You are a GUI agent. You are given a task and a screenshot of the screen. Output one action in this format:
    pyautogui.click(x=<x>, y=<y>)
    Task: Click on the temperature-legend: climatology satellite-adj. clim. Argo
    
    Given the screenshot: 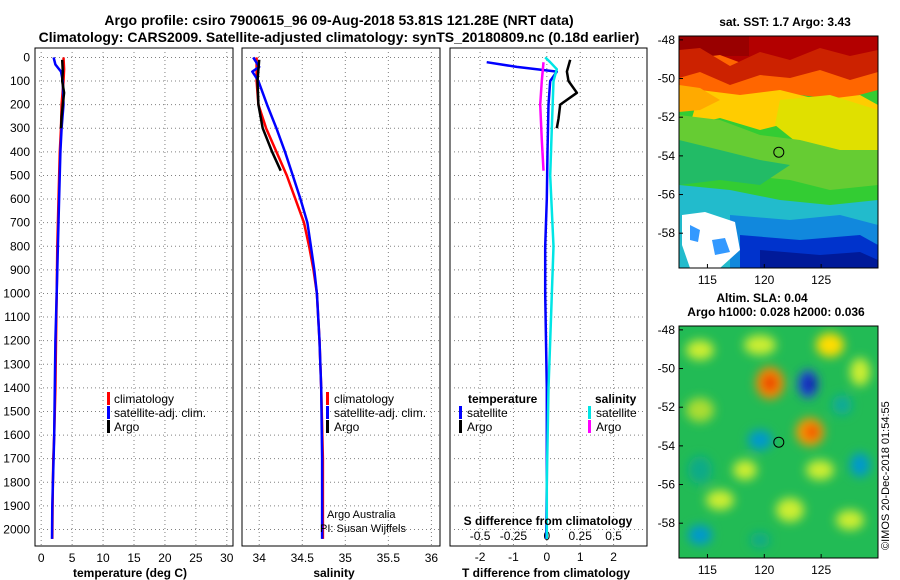 What is the action you would take?
    pyautogui.click(x=156, y=413)
    